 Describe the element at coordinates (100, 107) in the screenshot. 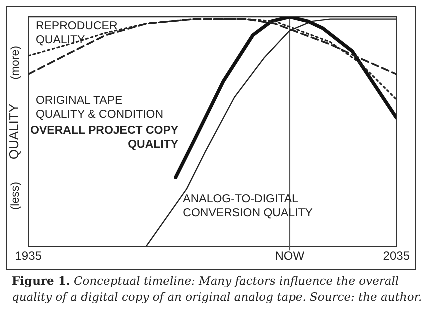

I see `series-label: ORIGINAL TAPE QUALITY & CONDITION` at that location.